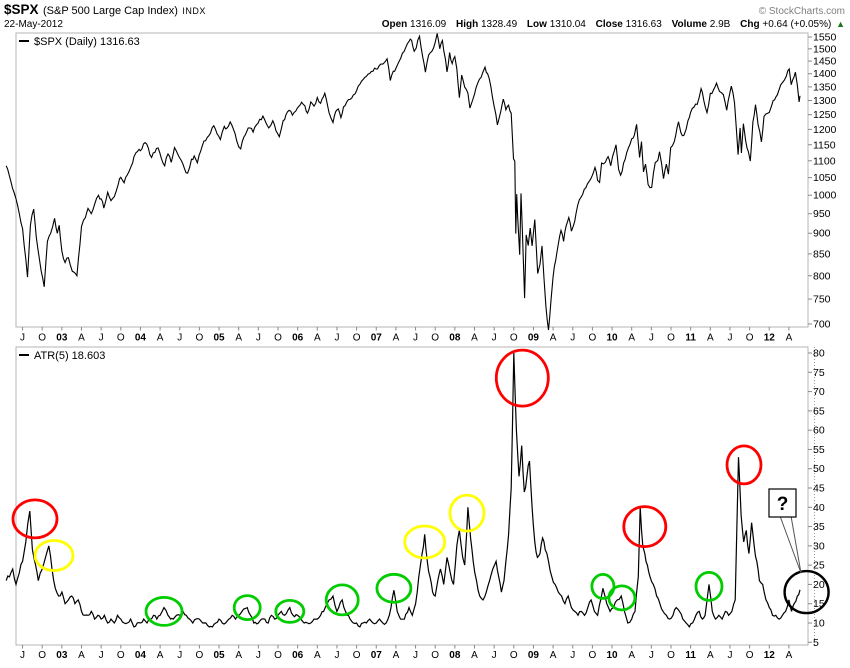 The width and height of the screenshot is (850, 668). Describe the element at coordinates (822, 276) in the screenshot. I see `price-y-label: 800` at that location.